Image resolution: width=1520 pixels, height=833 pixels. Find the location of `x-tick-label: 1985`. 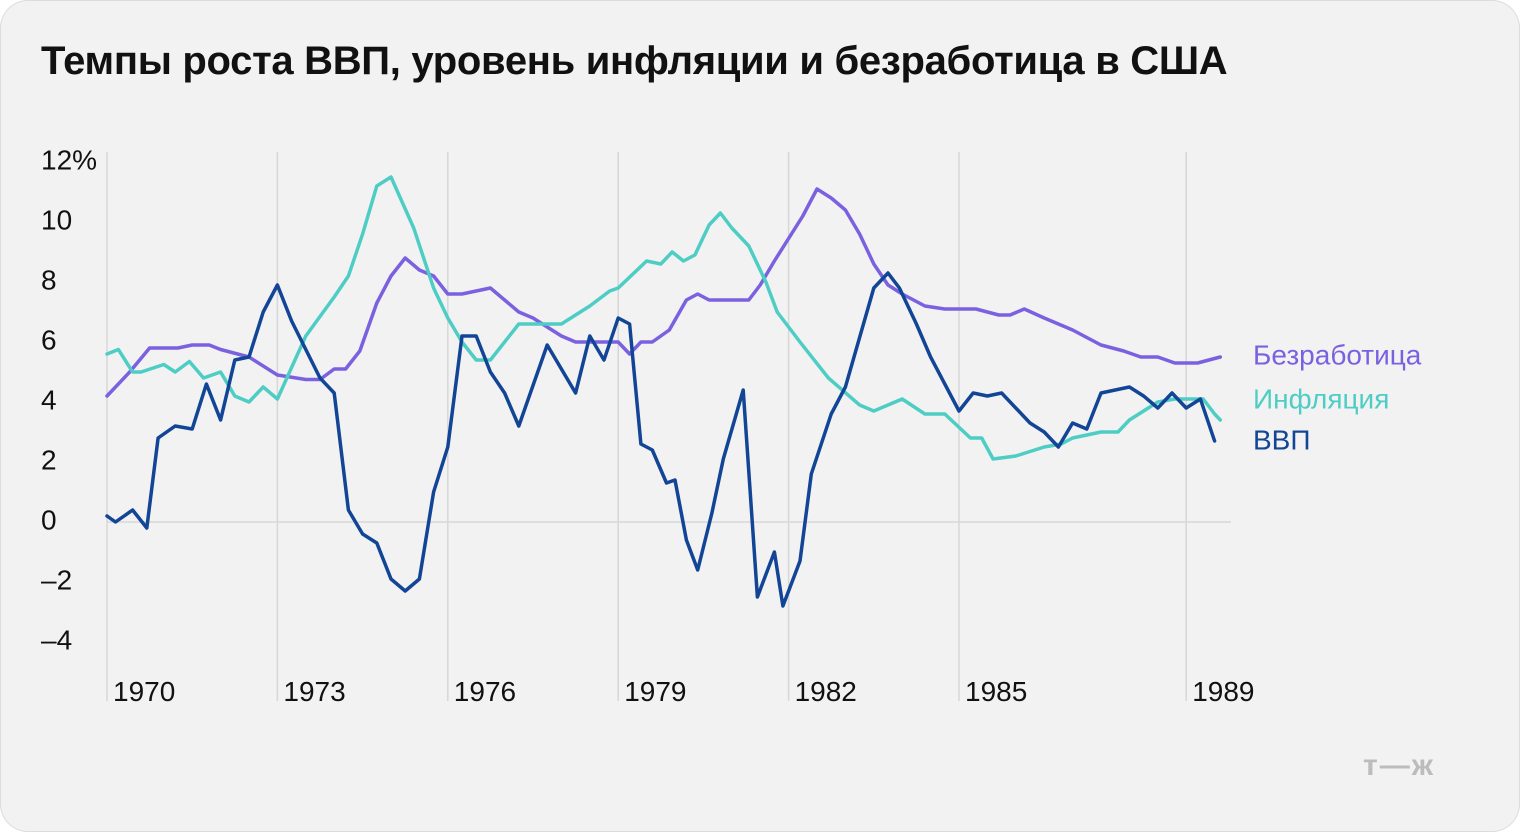

x-tick-label: 1985 is located at coordinates (996, 691).